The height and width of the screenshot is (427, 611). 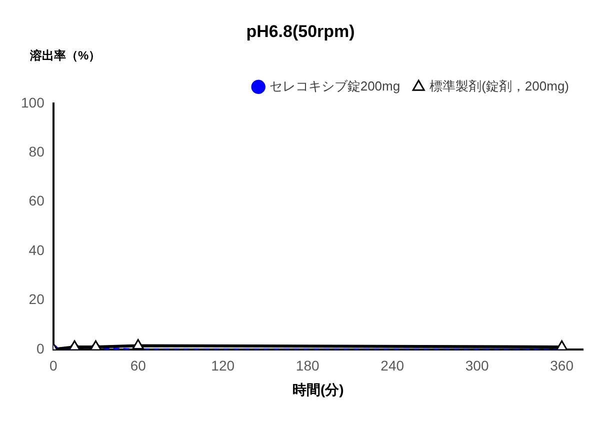 What do you see at coordinates (36, 151) in the screenshot?
I see `y-tick-label: 80` at bounding box center [36, 151].